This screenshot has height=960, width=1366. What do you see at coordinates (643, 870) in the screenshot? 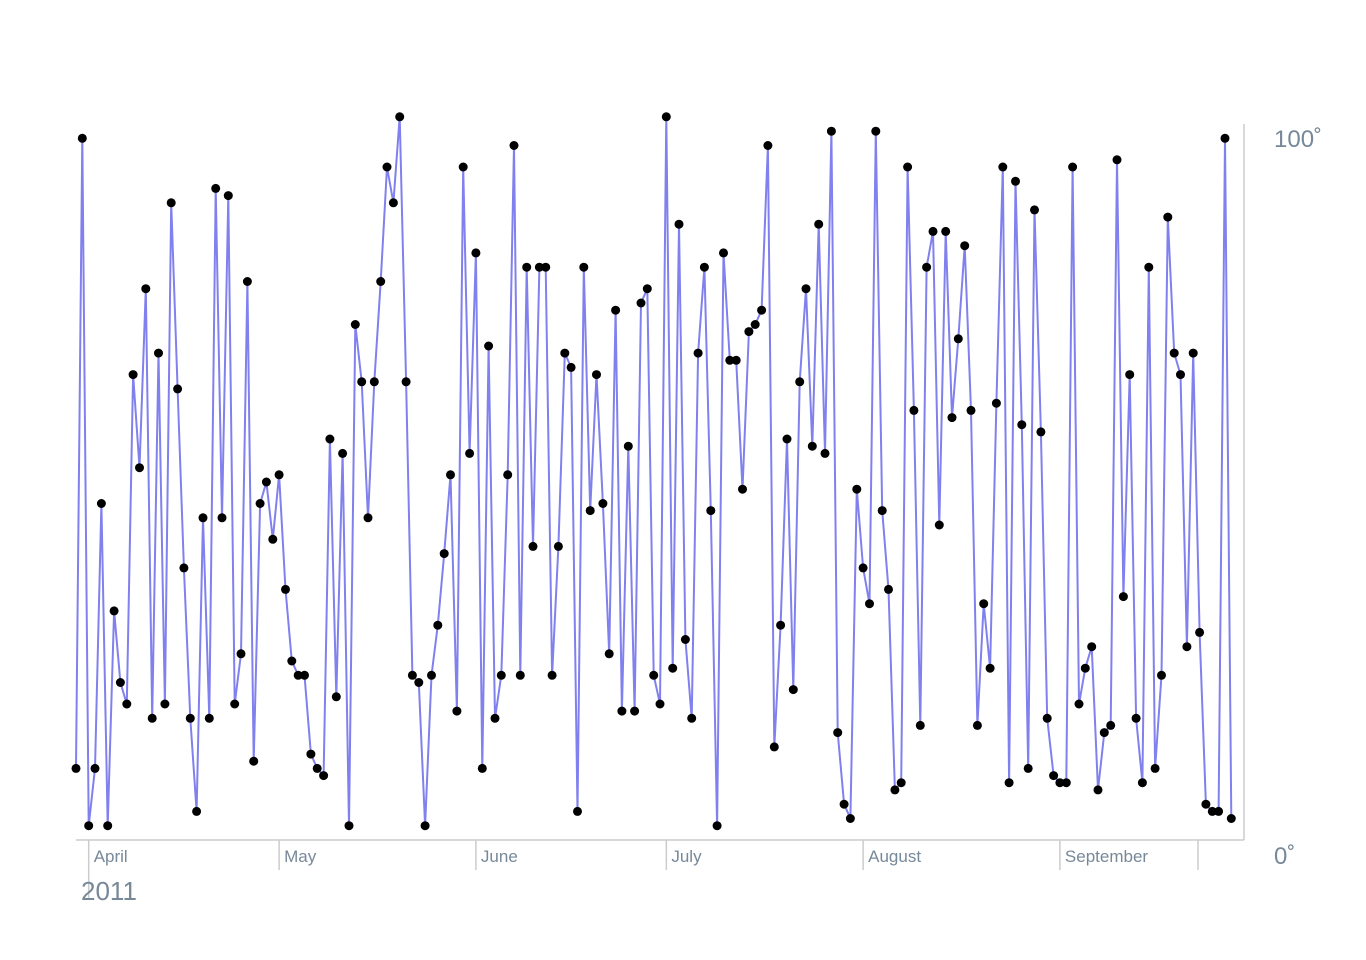
I see `x-axis-ticks: April May June July August September` at bounding box center [643, 870].